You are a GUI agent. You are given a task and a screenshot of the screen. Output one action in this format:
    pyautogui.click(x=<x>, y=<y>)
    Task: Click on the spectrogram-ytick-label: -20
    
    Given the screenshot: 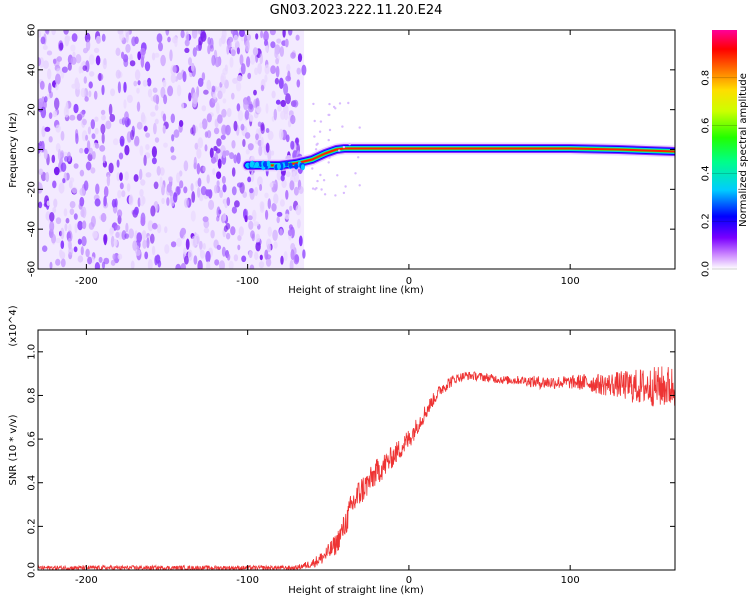 What is the action you would take?
    pyautogui.click(x=32, y=189)
    